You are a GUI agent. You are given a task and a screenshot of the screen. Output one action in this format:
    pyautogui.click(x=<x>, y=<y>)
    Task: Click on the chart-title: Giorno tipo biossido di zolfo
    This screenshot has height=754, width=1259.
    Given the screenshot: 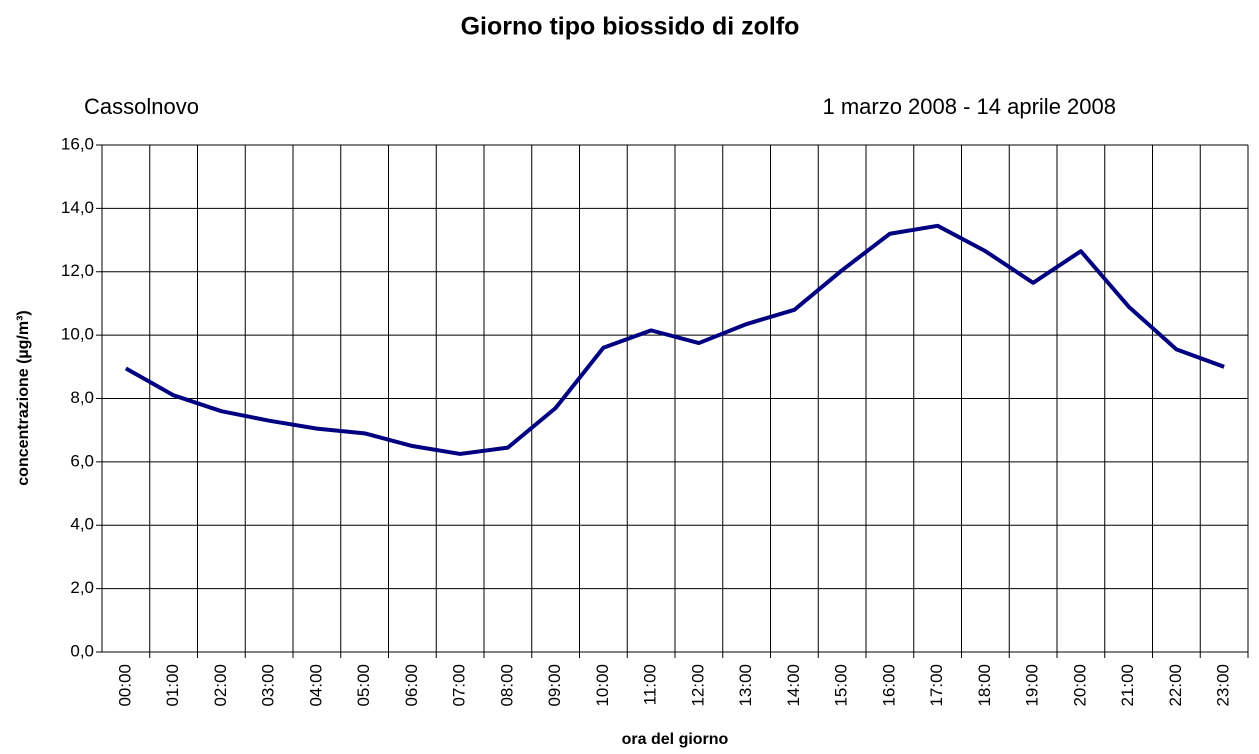 What is the action you would take?
    pyautogui.click(x=630, y=27)
    